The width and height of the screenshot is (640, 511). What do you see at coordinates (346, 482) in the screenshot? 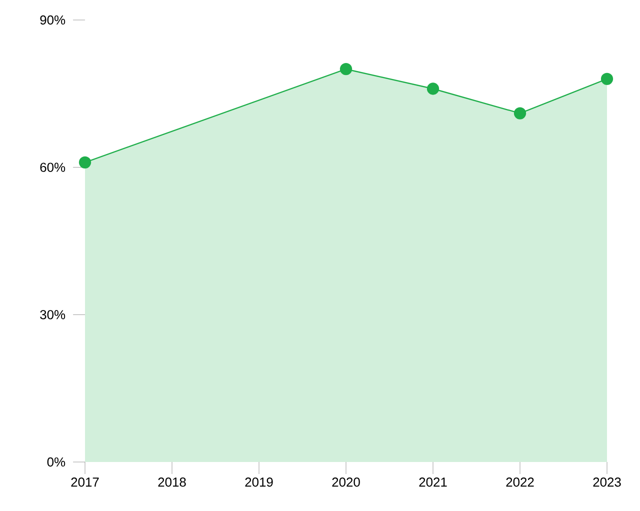
I see `x-tick-label: 2020` at bounding box center [346, 482].